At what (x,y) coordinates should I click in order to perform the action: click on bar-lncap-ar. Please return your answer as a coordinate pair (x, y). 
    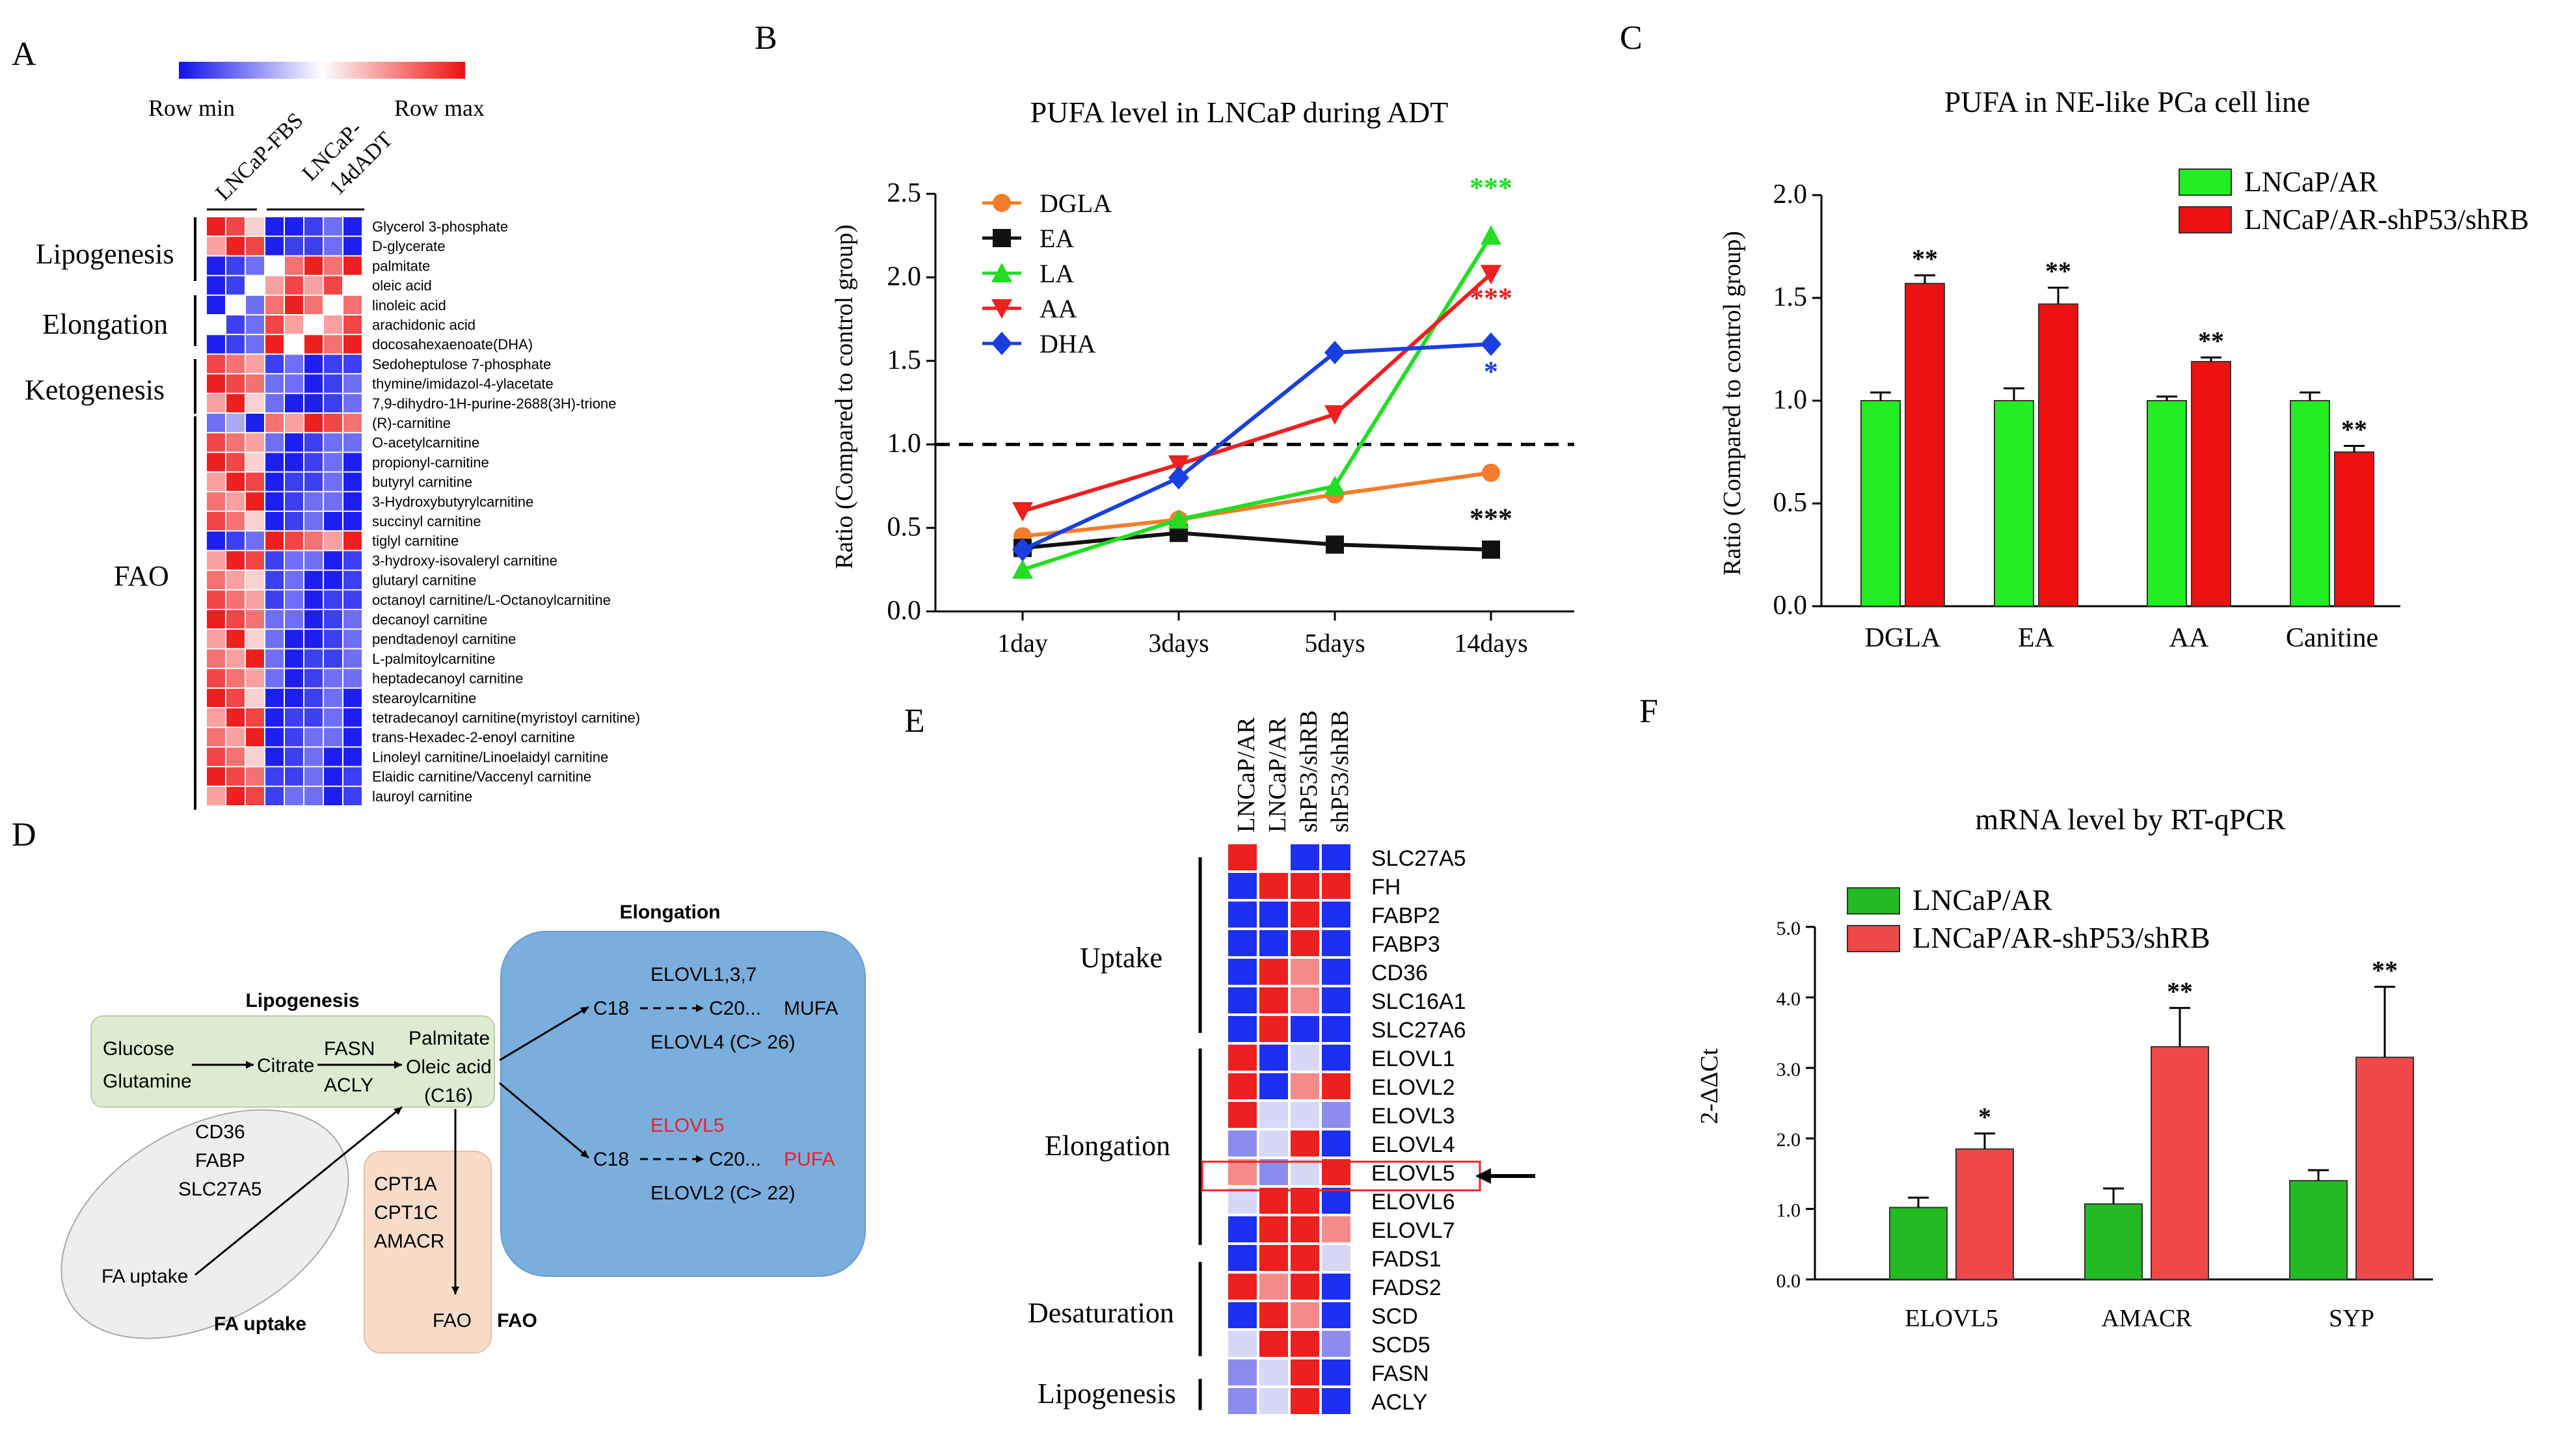
    Looking at the image, I should click on (2318, 1230).